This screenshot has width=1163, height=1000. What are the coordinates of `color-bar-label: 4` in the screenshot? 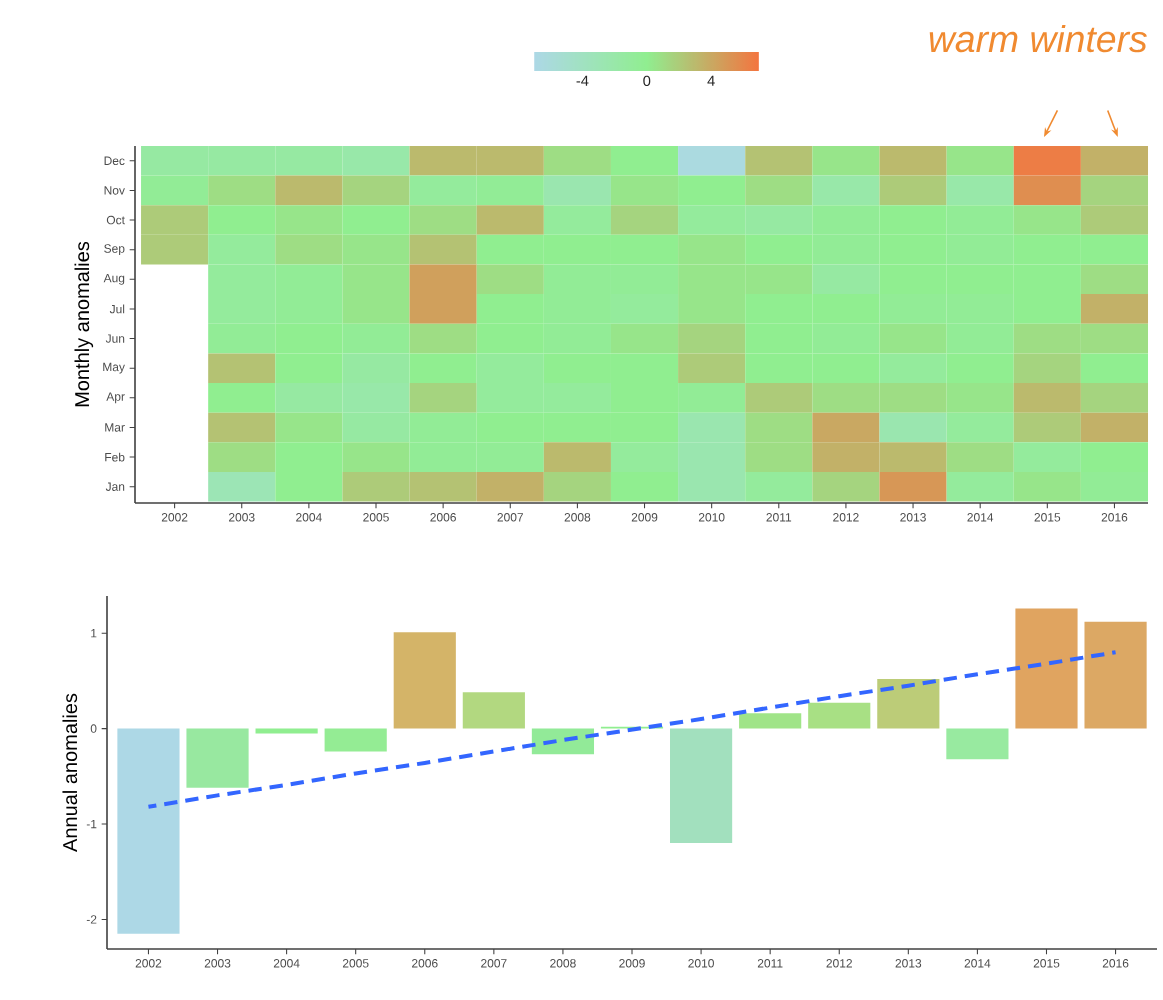 It's located at (711, 80).